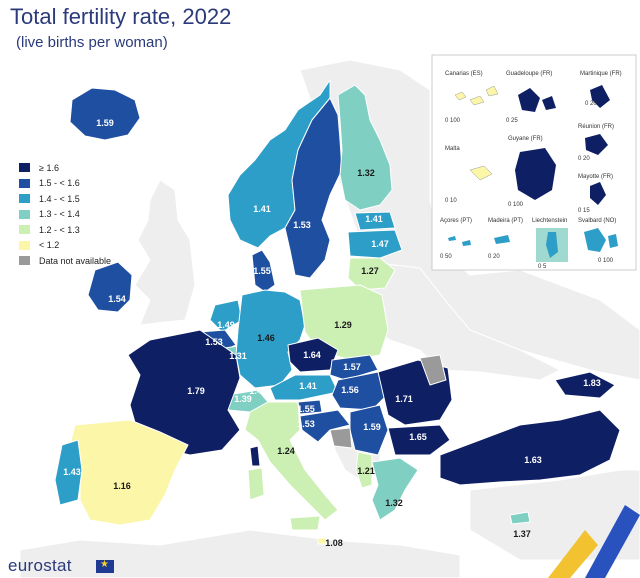  What do you see at coordinates (105, 566) in the screenshot?
I see `eu-flag-icon` at bounding box center [105, 566].